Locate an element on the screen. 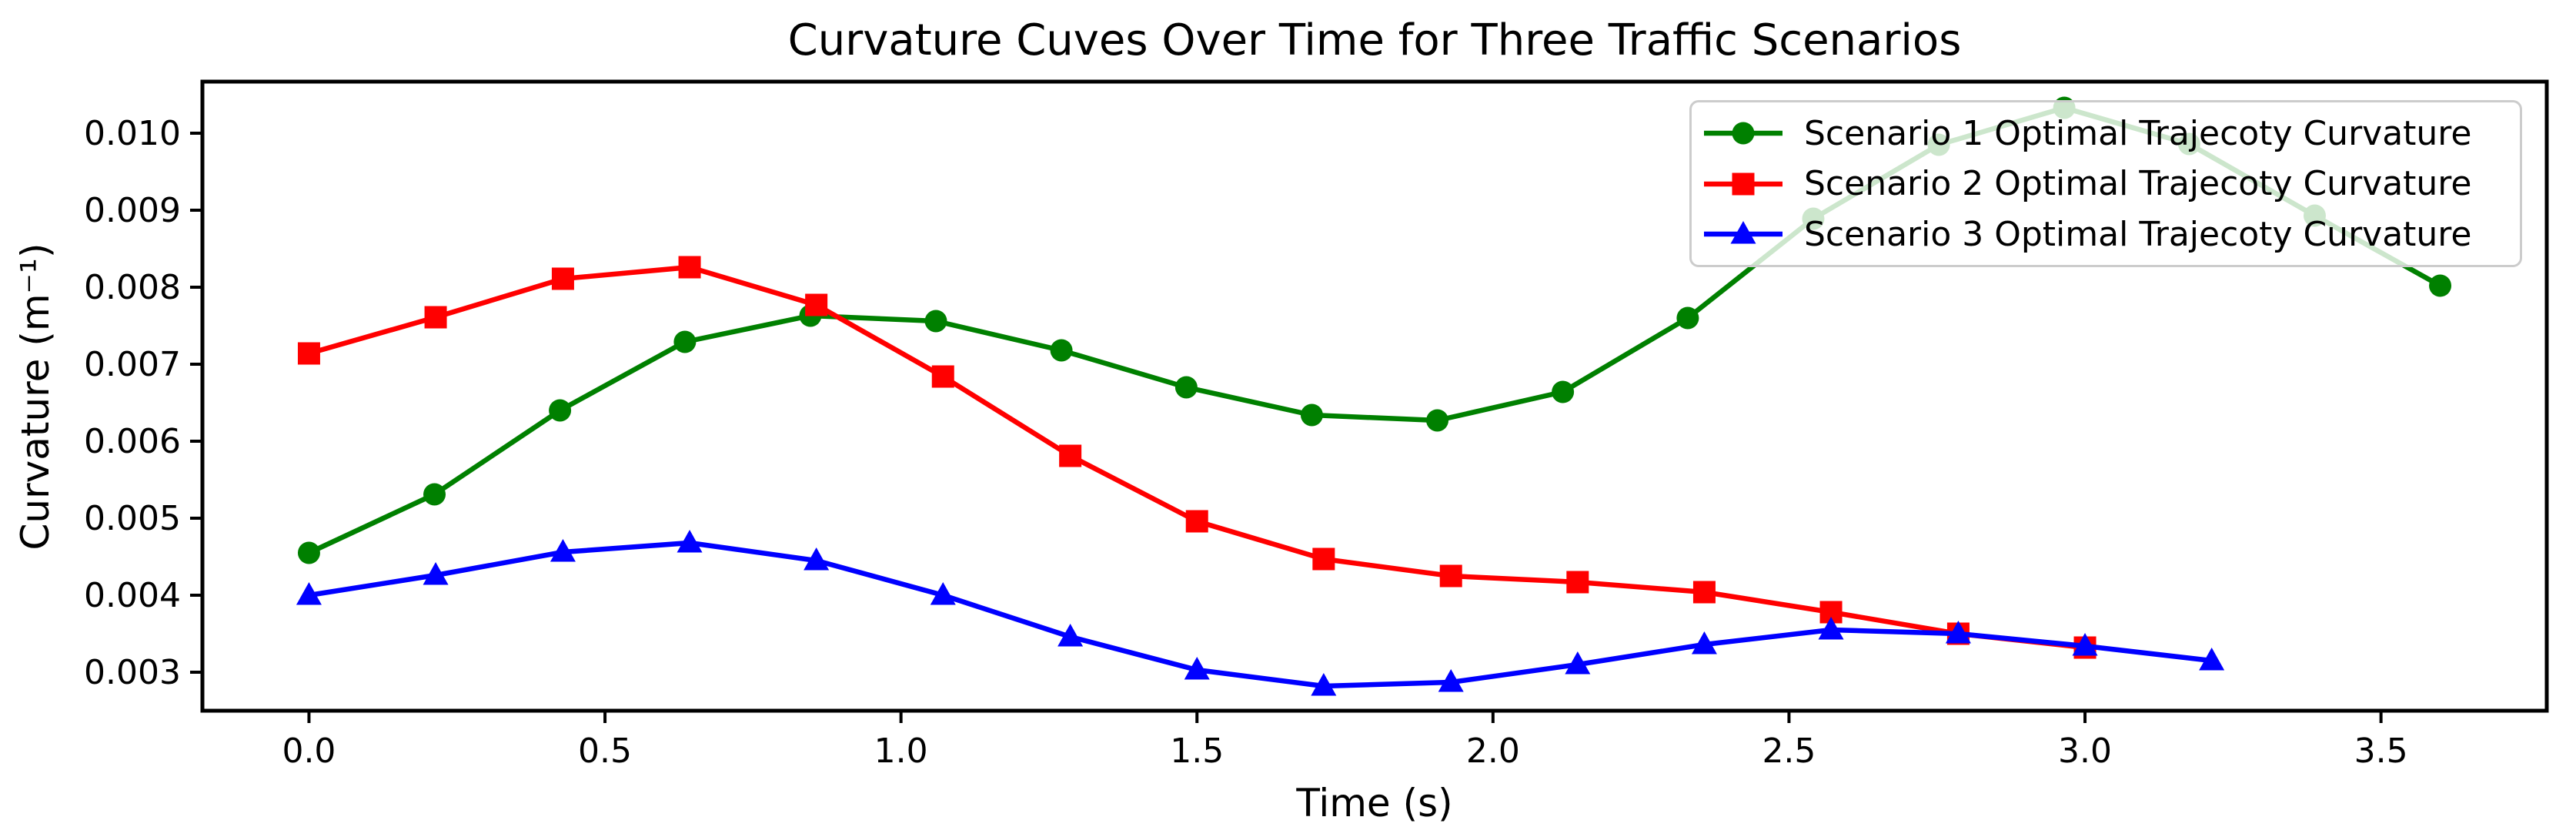 The width and height of the screenshot is (2576, 837). x-tick-label: 0.5 is located at coordinates (605, 752).